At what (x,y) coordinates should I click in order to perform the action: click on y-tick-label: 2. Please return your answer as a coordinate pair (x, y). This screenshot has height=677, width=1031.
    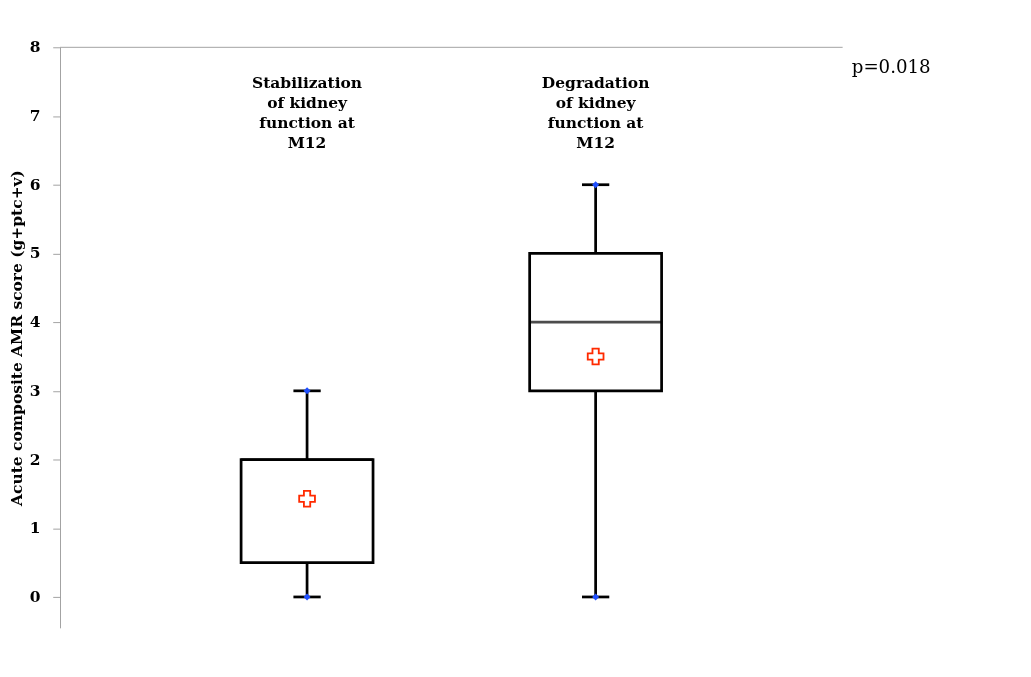
    Looking at the image, I should click on (35, 459).